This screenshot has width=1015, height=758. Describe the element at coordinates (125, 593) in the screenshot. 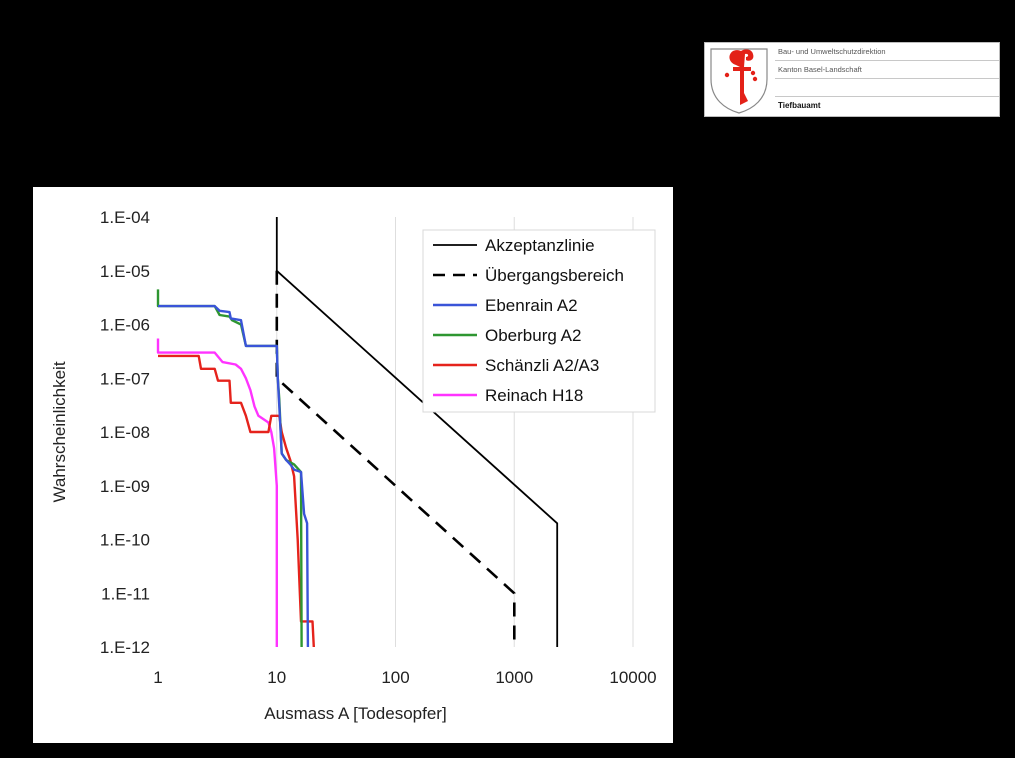

I see `y-tick-label: 1.E-11` at that location.